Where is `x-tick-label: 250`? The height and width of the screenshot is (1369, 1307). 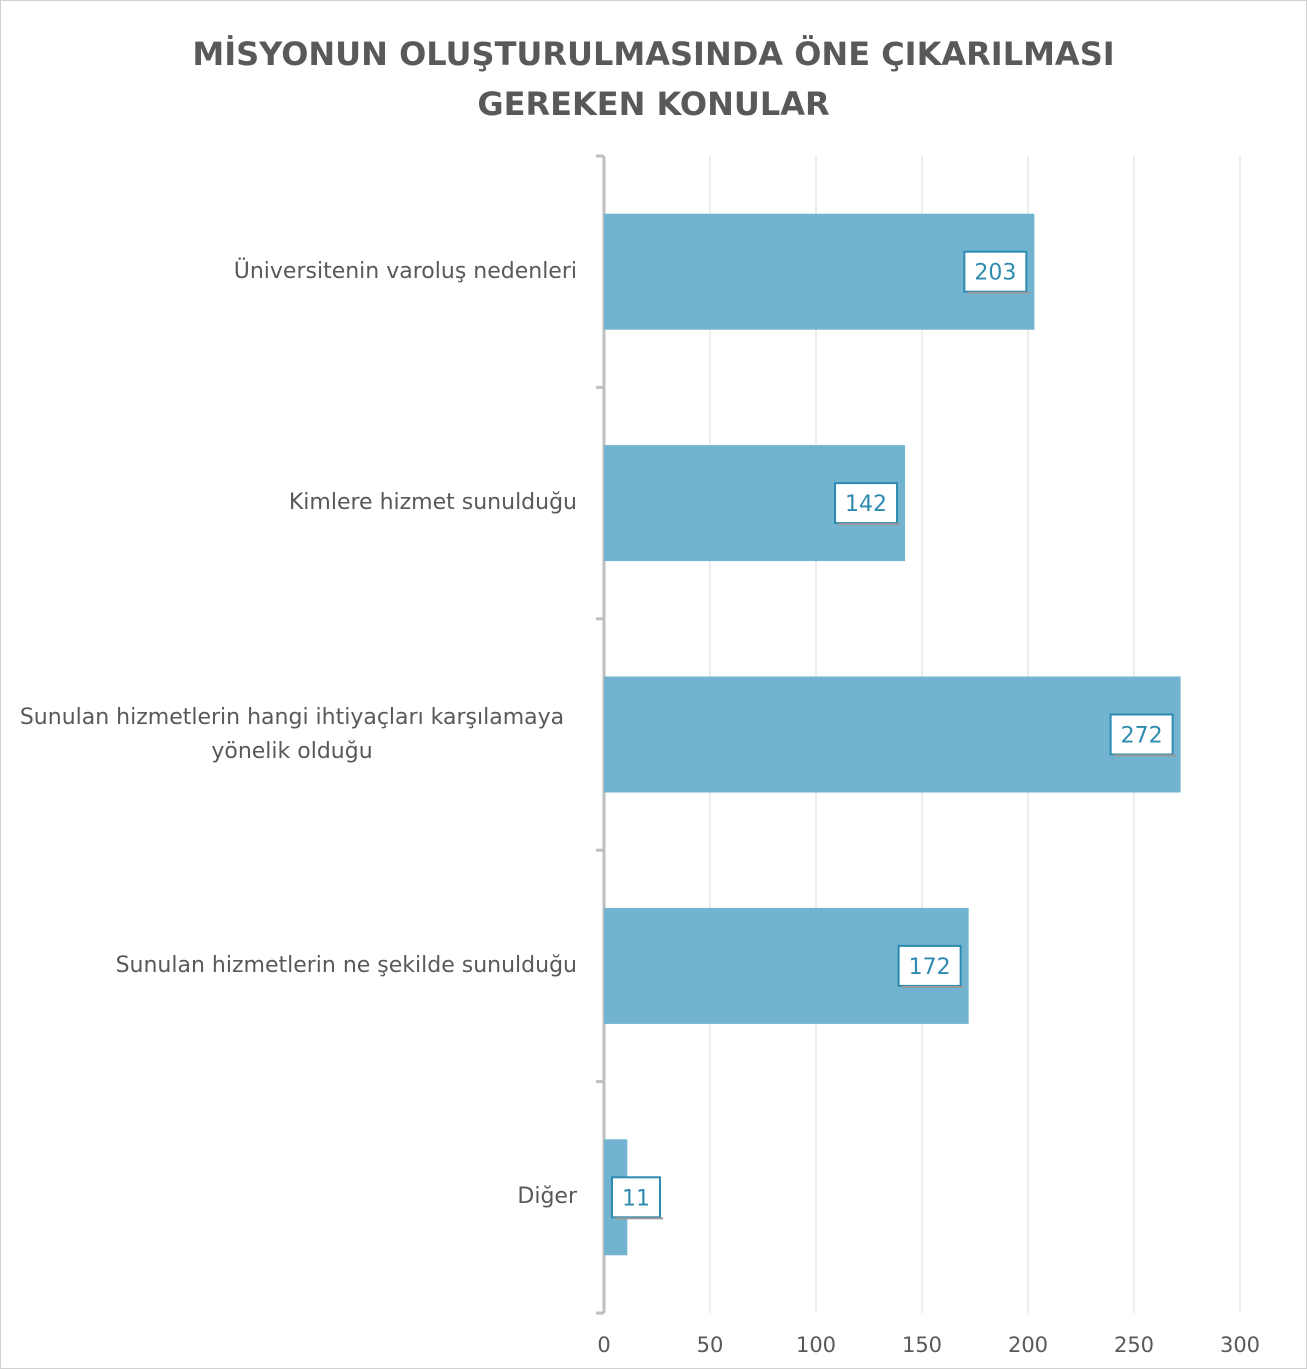
x-tick-label: 250 is located at coordinates (1134, 1345).